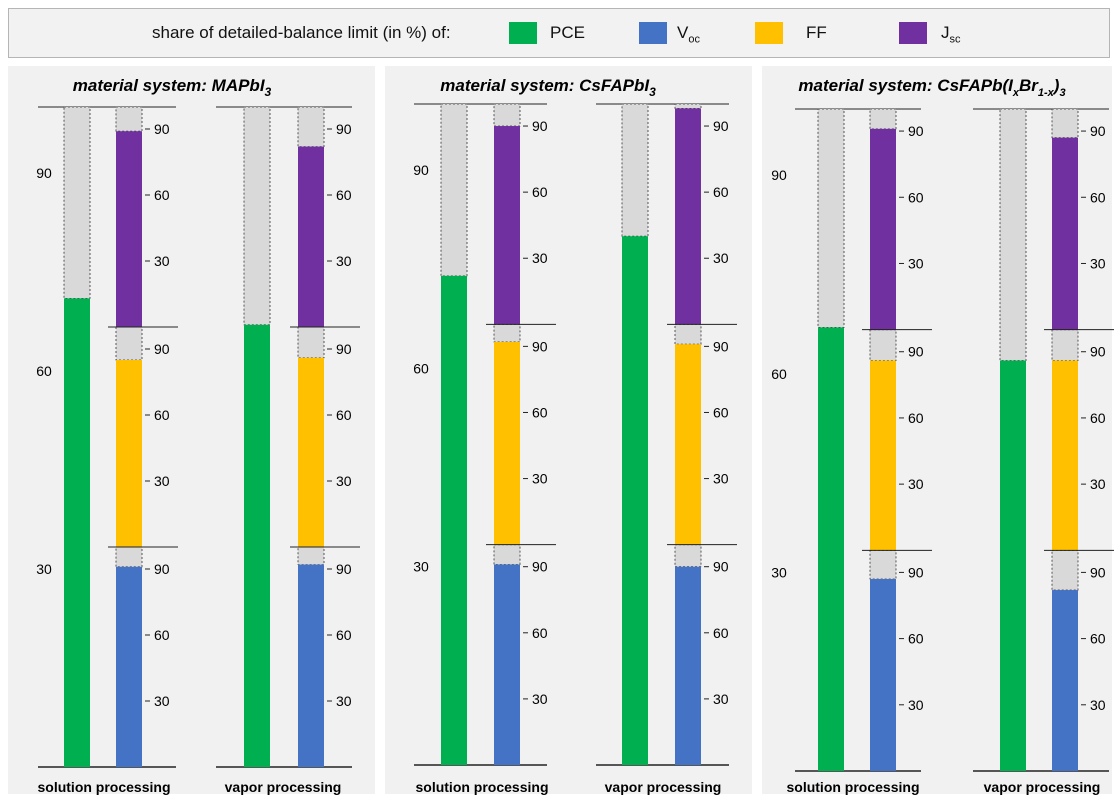 The image size is (1118, 795). What do you see at coordinates (931, 87) in the screenshot?
I see `chart-title: material system: CsFAPb(IxBr1-x)3` at bounding box center [931, 87].